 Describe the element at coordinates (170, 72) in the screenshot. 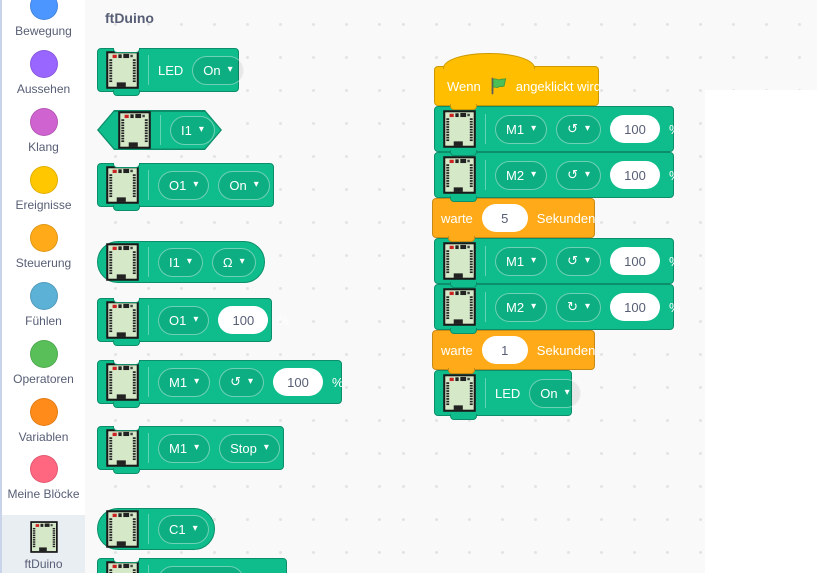

I see `palette-block-led-set: LED On ▾` at that location.